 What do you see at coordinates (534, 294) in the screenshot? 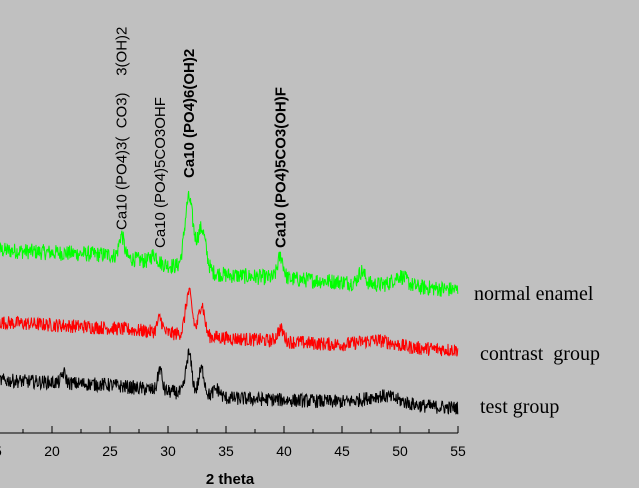
I see `legend-normal-enamel: normal enamel` at bounding box center [534, 294].